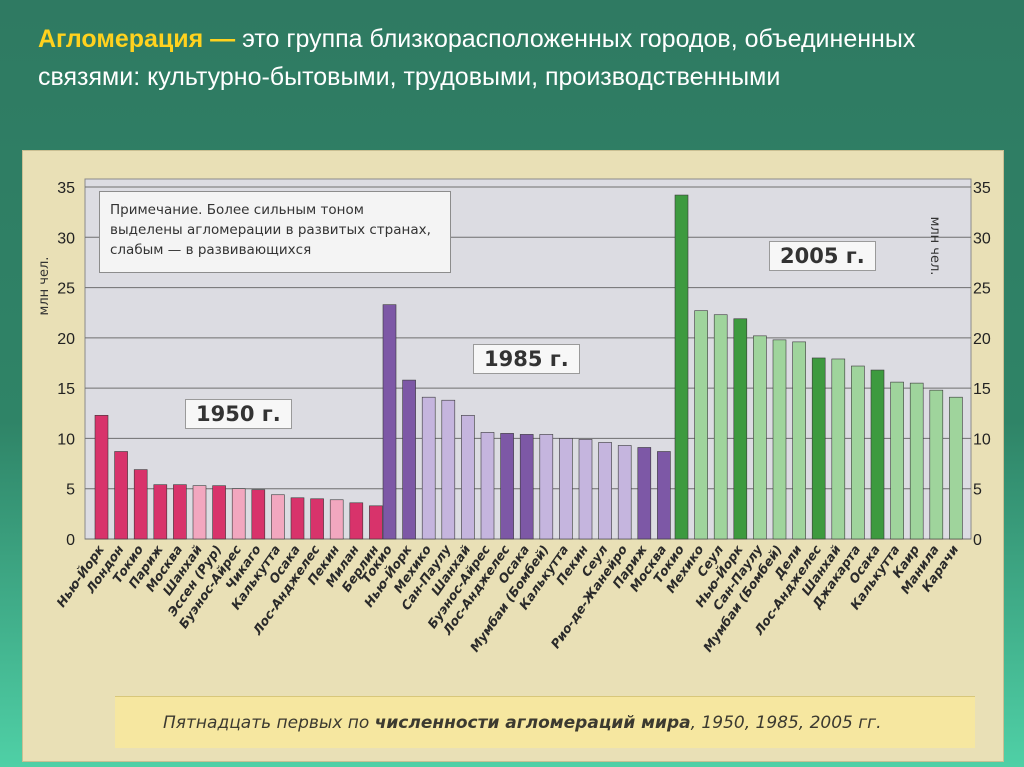 The image size is (1024, 767). Describe the element at coordinates (526, 359) in the screenshot. I see `period-label-1985: 1985 г.` at that location.